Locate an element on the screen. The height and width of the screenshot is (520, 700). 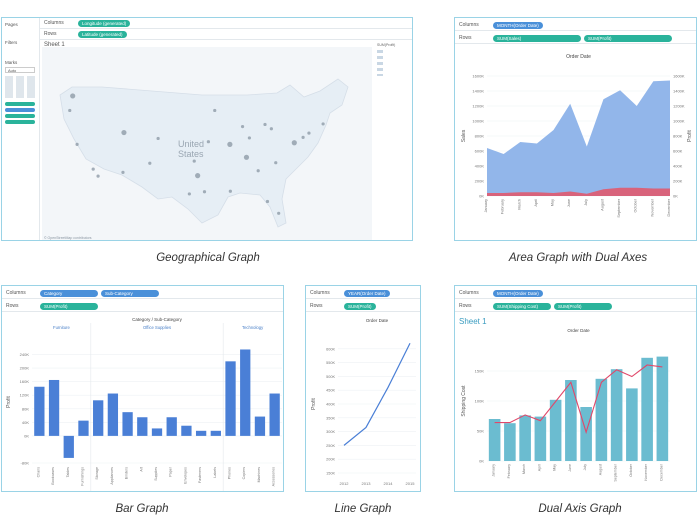
bar-xtick: Fasteners is located at coordinates (200, 475).